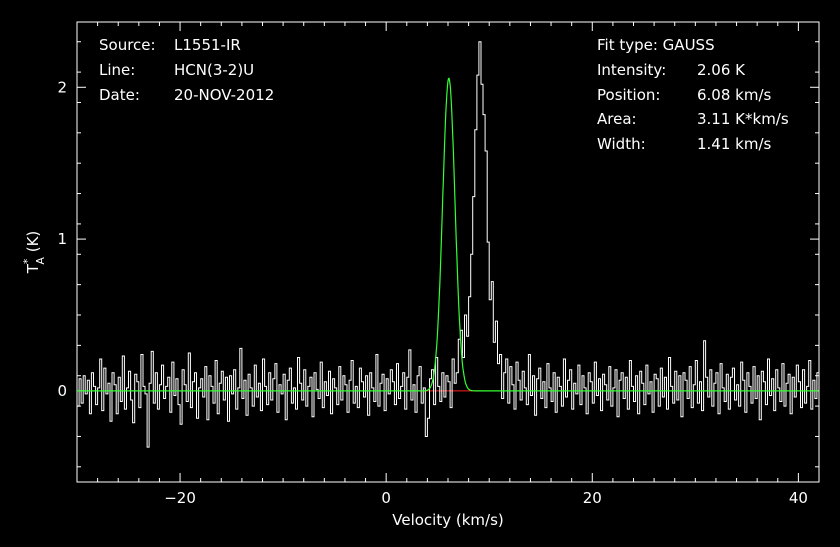 This screenshot has height=547, width=840. I want to click on x-tick-label: 40, so click(798, 498).